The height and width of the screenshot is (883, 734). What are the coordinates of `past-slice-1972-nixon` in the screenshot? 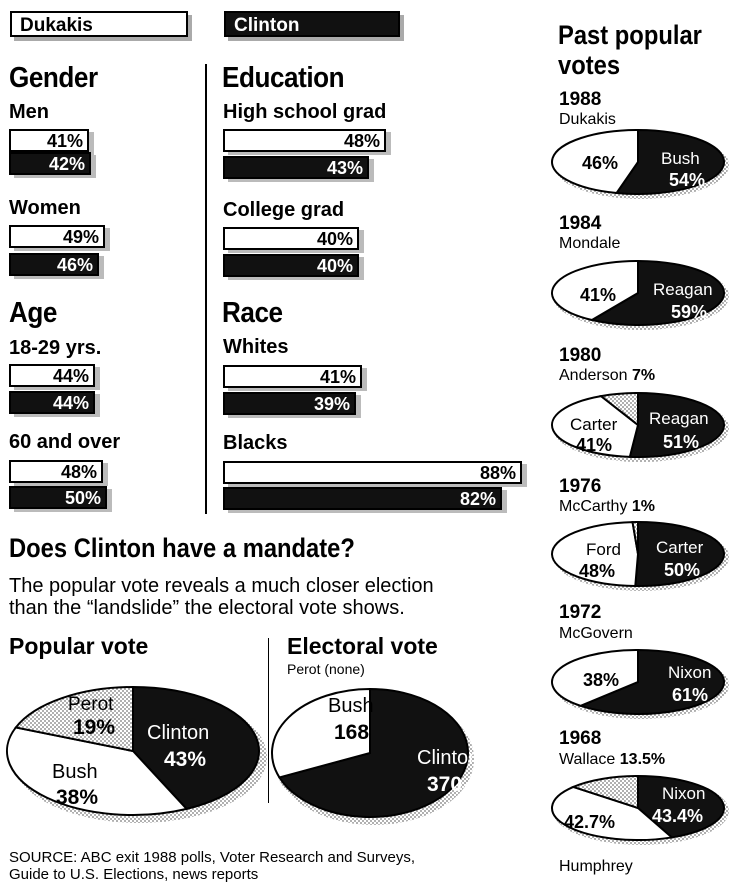 It's located at (651, 681).